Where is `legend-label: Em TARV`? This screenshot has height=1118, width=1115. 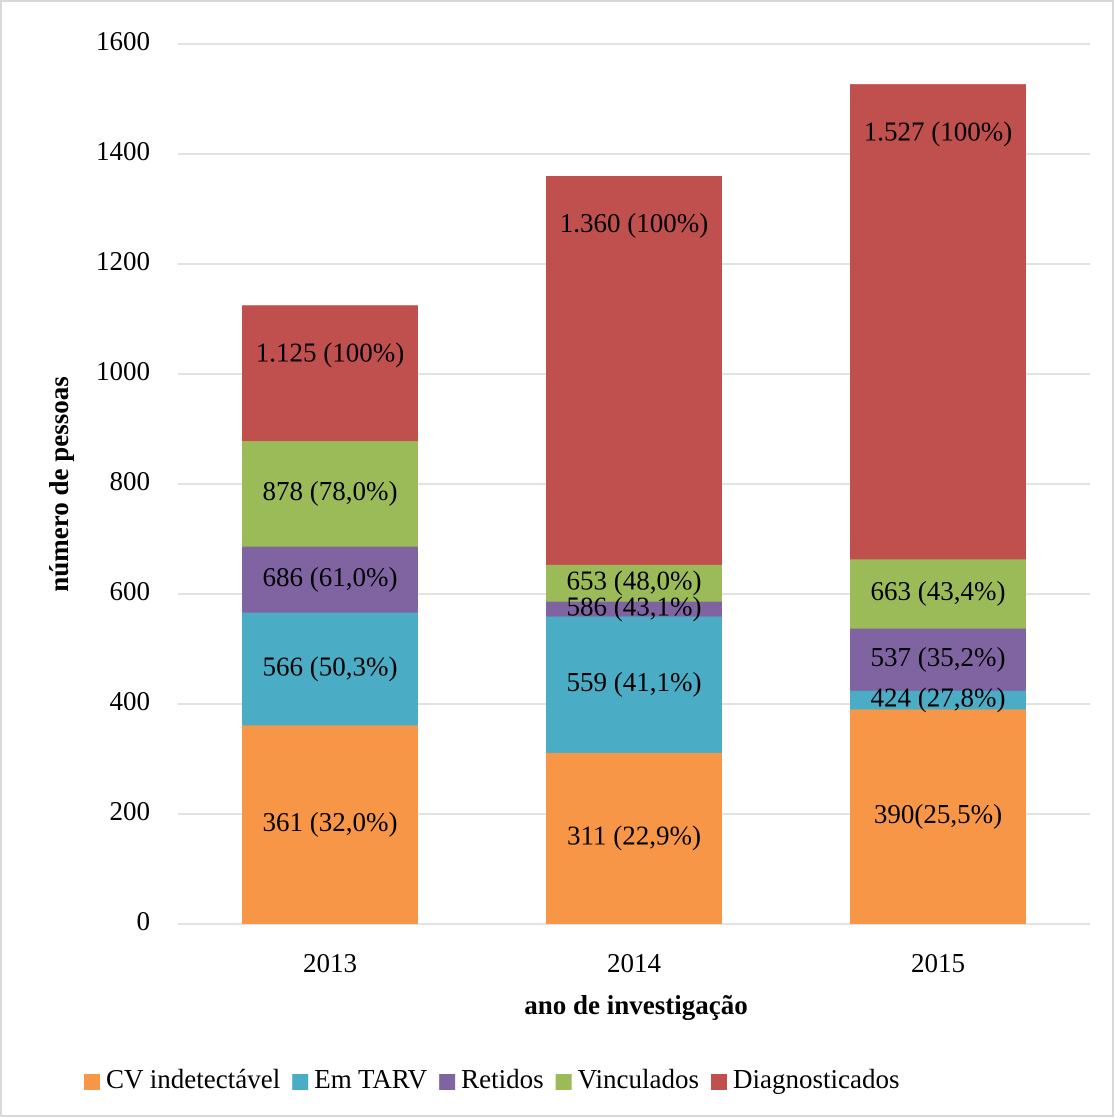 legend-label: Em TARV is located at coordinates (370, 1079).